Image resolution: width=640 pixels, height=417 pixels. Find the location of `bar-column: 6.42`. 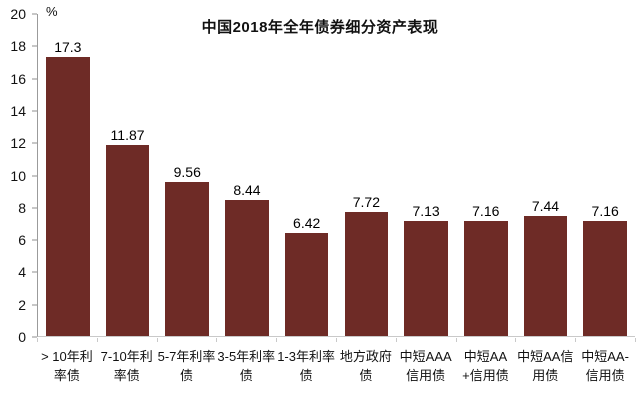

bar-column: 6.42 is located at coordinates (307, 175).